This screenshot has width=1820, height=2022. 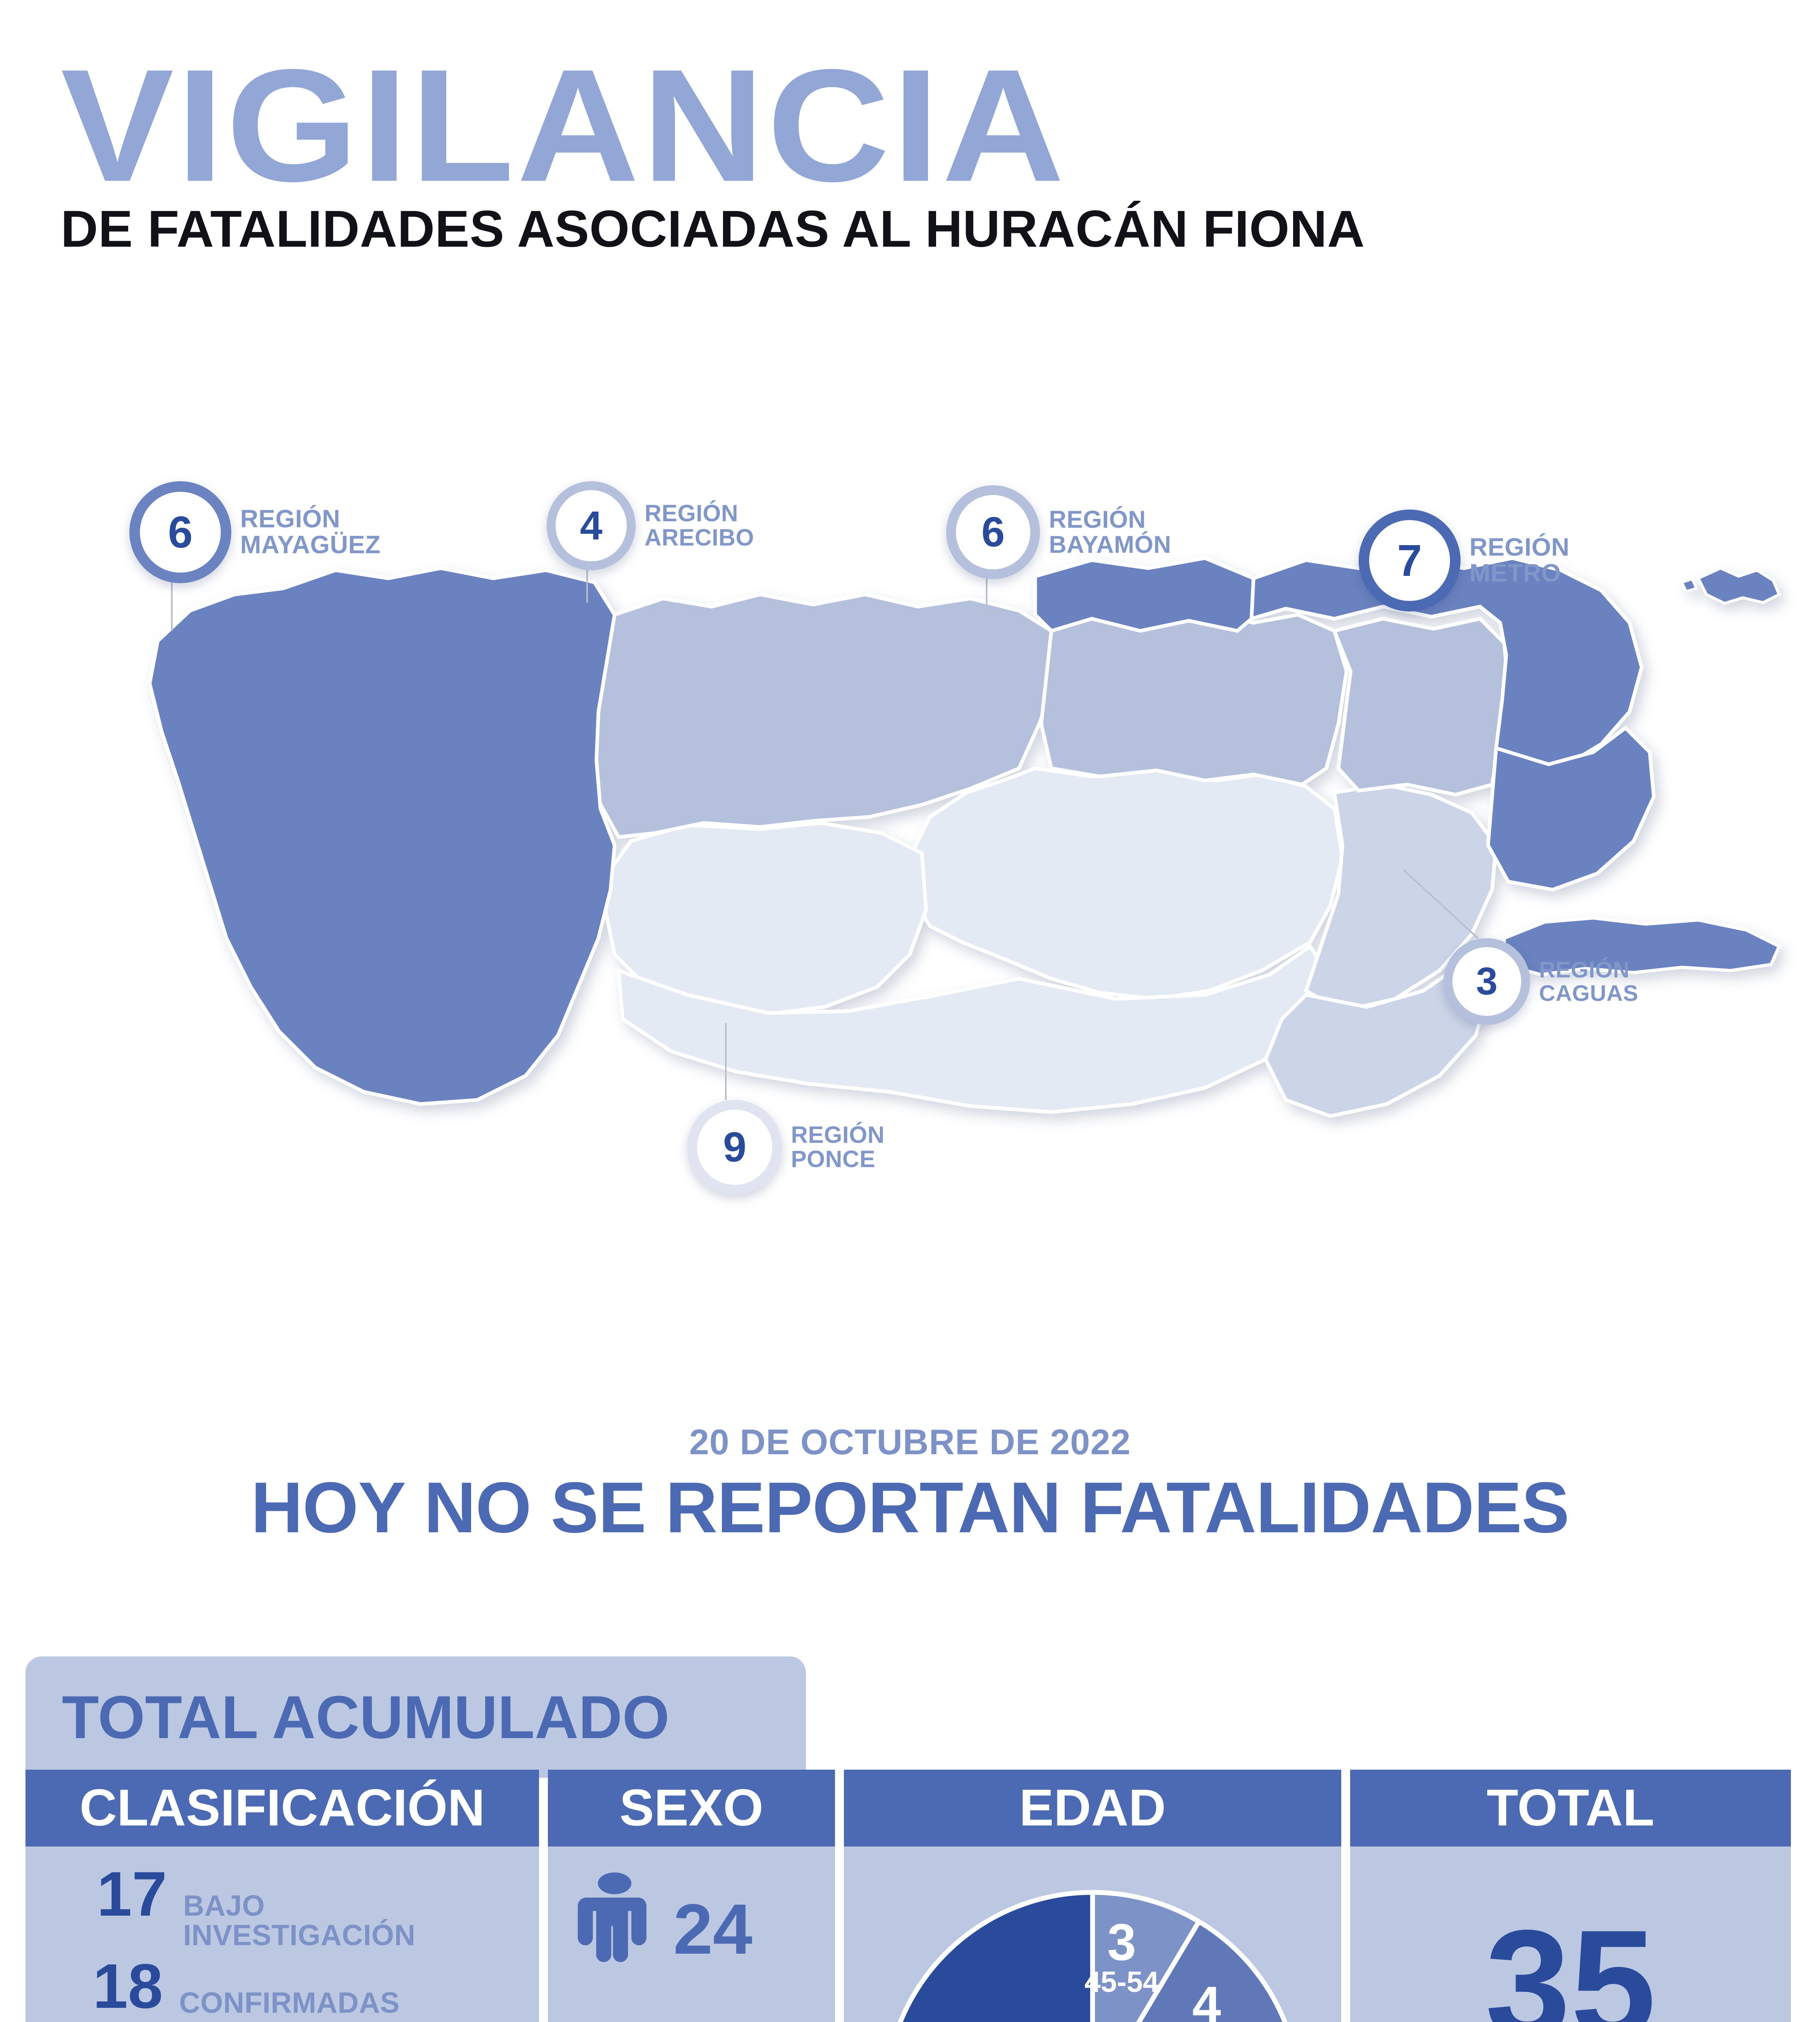 What do you see at coordinates (1121, 1982) in the screenshot?
I see `pie-category: 45-54` at bounding box center [1121, 1982].